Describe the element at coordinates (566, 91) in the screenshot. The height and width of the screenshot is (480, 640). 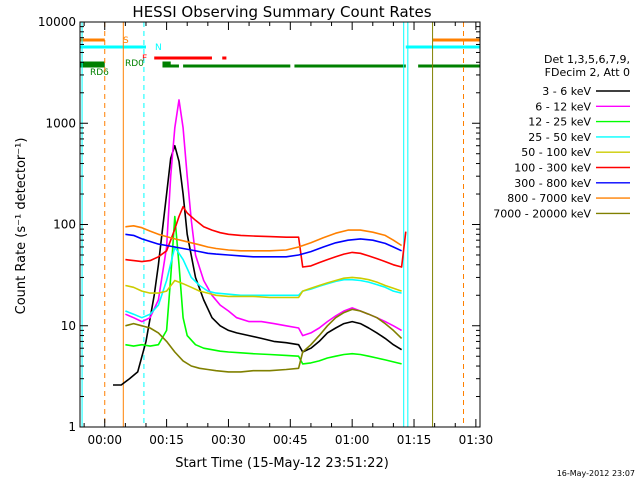
I see `legend-entry-label: 3 - 6 keV` at that location.